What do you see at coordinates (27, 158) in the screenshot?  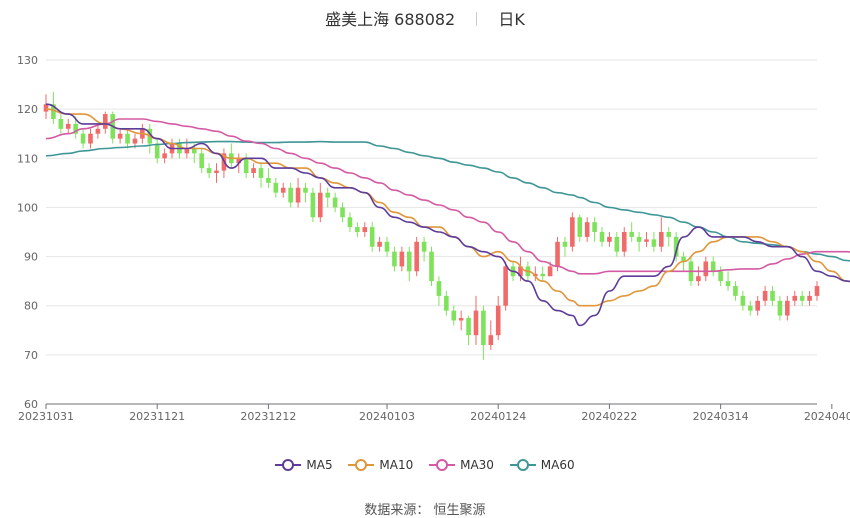 I see `y-tick-label: 110` at bounding box center [27, 158].